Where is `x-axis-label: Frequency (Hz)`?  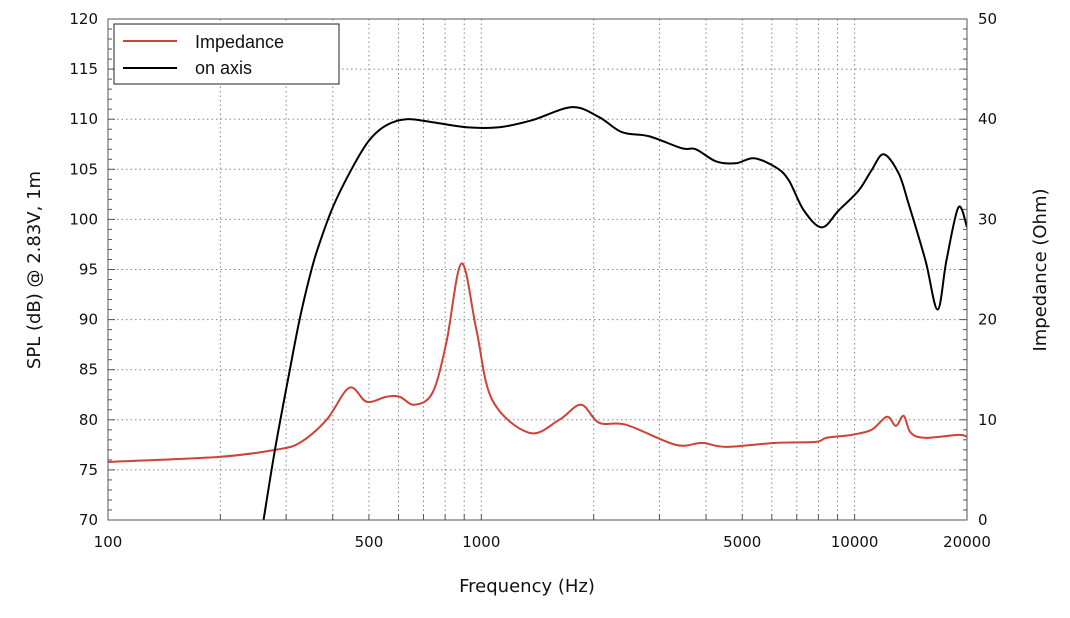
x-axis-label: Frequency (Hz) is located at coordinates (527, 586).